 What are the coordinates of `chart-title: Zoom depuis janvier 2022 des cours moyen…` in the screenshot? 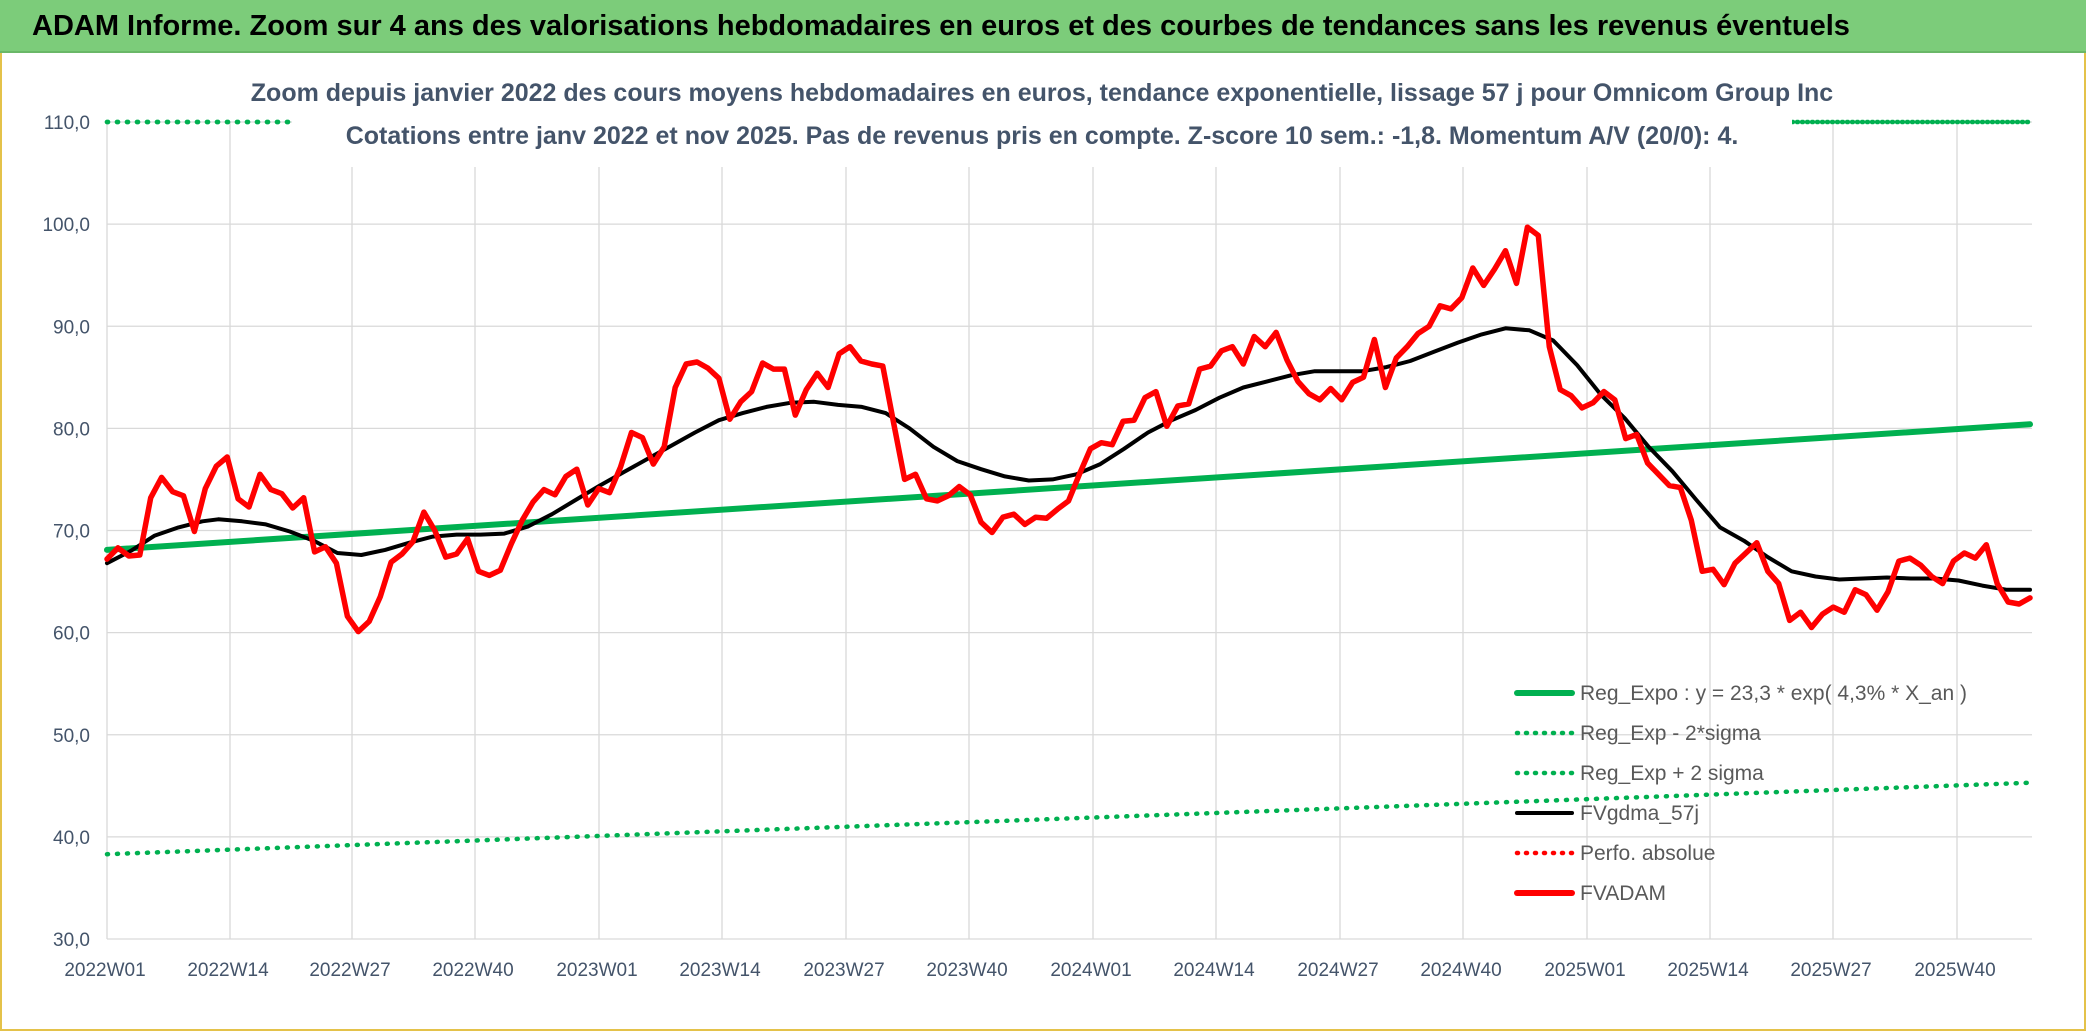 It's located at (1042, 93).